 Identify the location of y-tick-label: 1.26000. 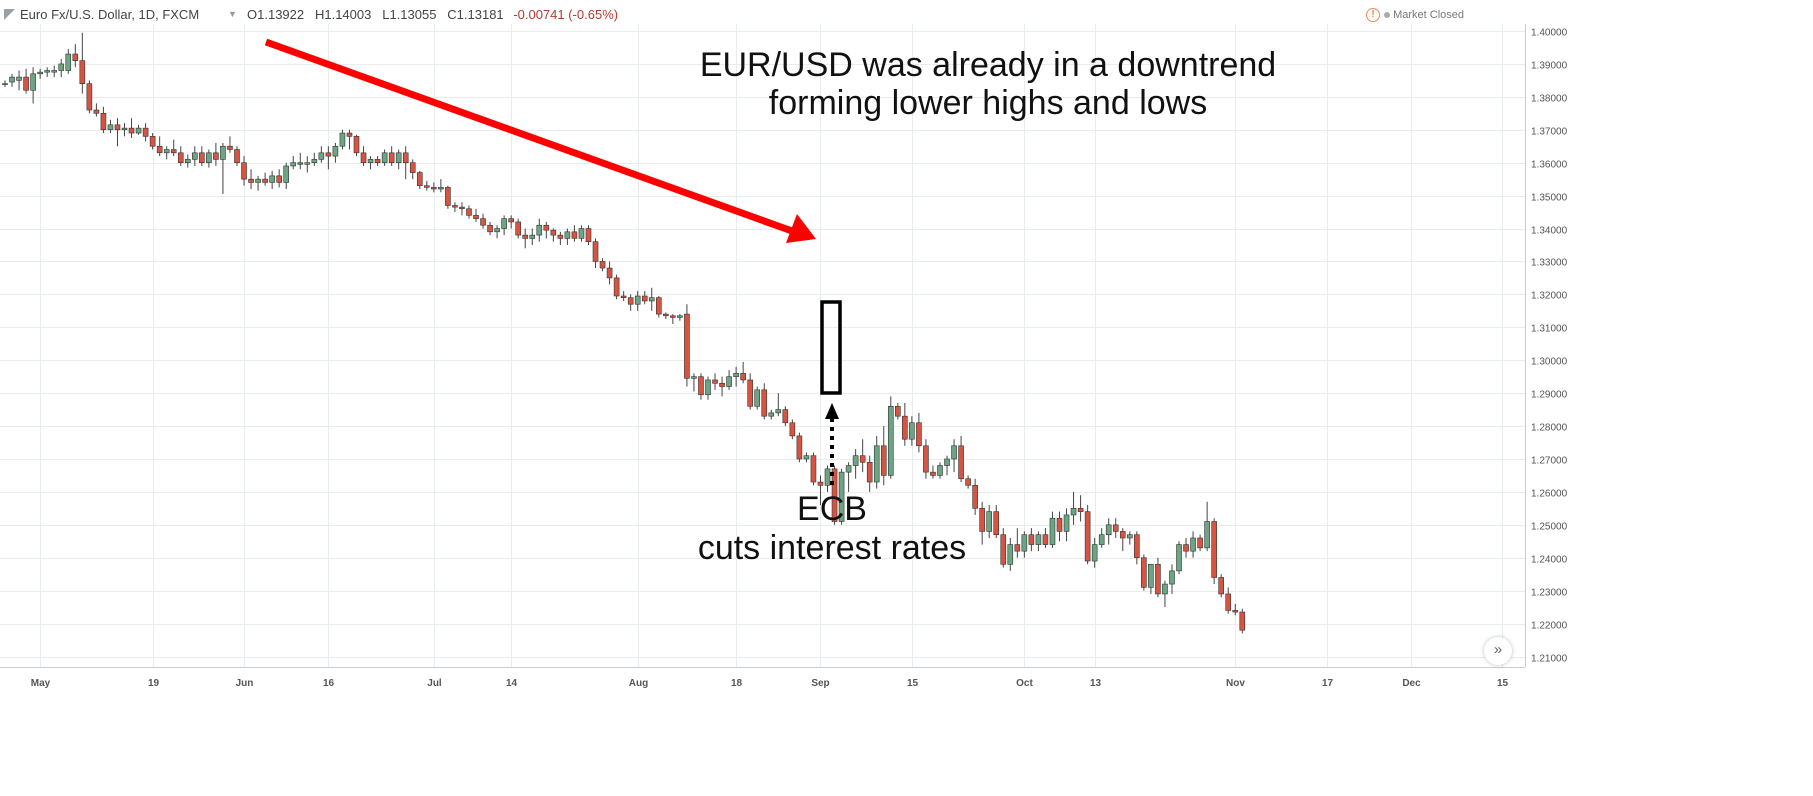
(1549, 494).